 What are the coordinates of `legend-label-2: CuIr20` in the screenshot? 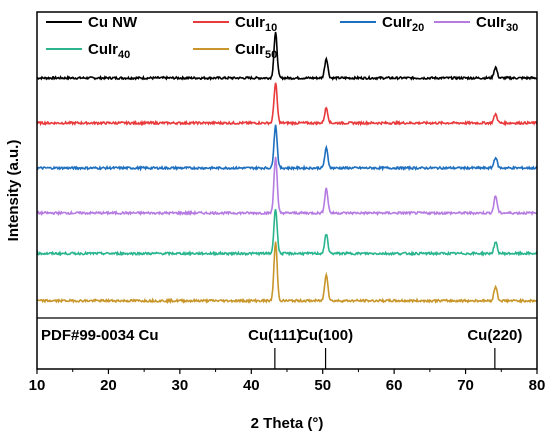 It's located at (403, 24).